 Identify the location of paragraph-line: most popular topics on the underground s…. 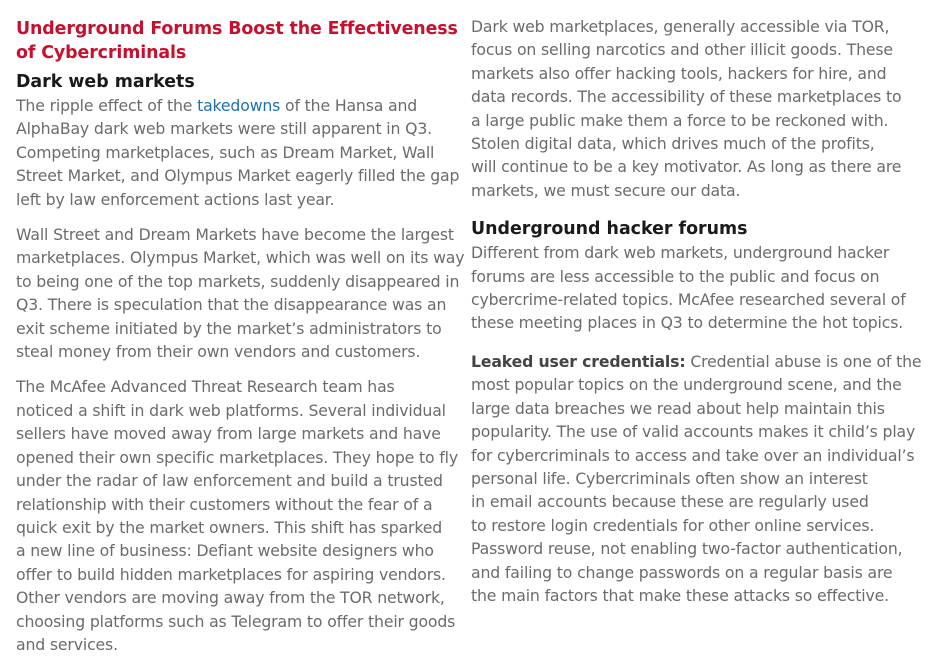
(686, 385).